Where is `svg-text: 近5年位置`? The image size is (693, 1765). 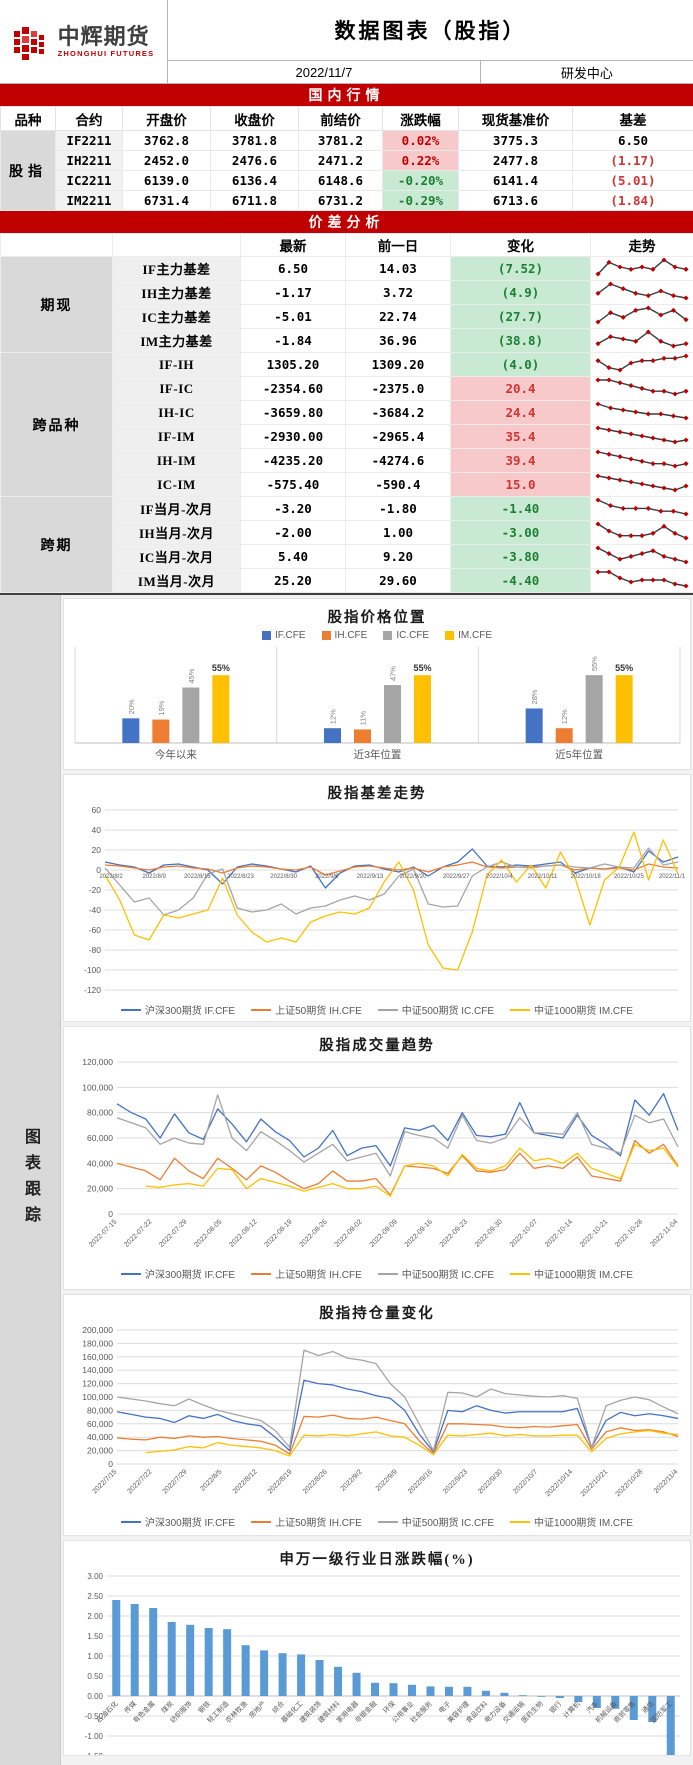 svg-text: 近5年位置 is located at coordinates (579, 754).